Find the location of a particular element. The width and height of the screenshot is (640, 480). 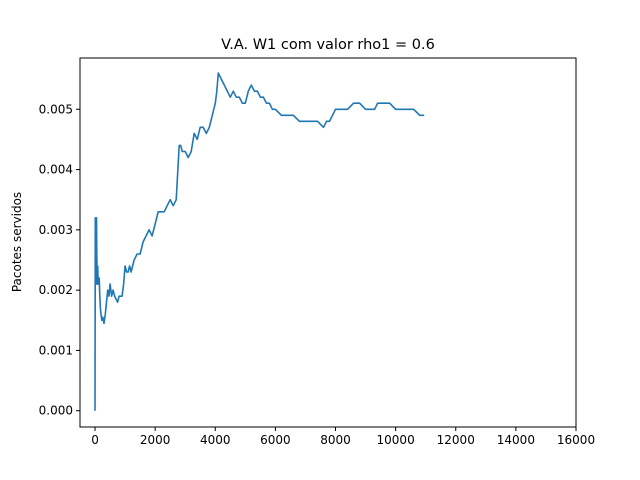

y-axis: 0.000 0.001 0.002 0.003 0.004 0.005 is located at coordinates (59, 260).